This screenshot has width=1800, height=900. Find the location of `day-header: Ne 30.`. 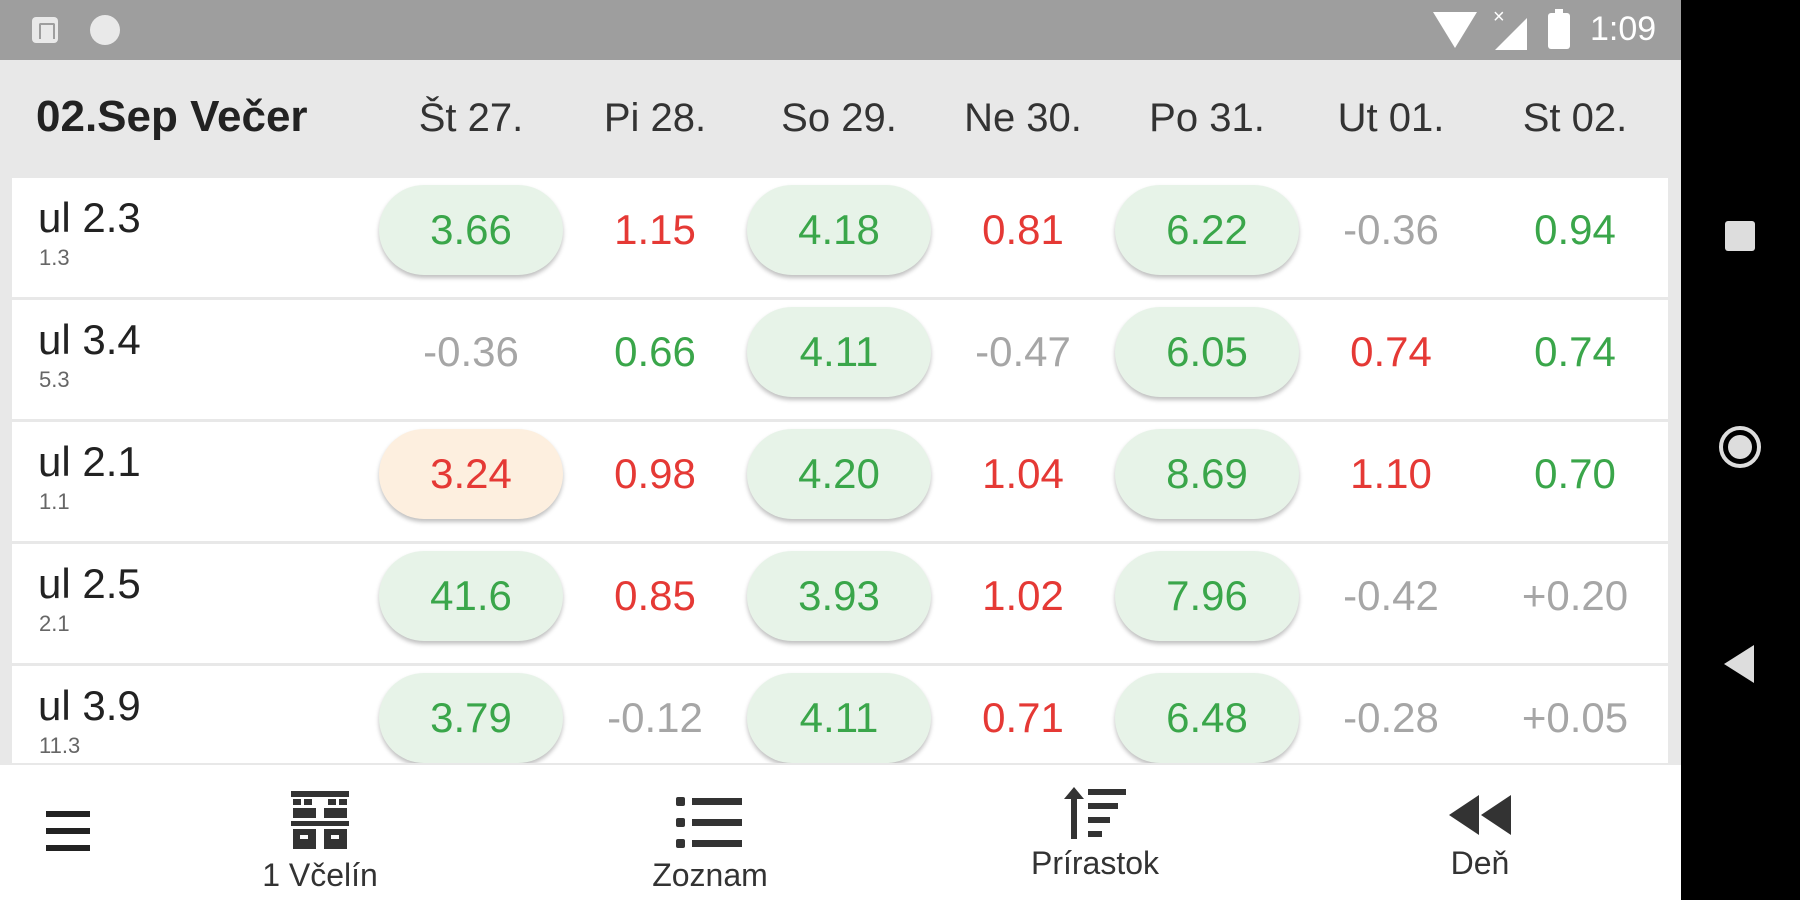

day-header: Ne 30. is located at coordinates (1023, 118).